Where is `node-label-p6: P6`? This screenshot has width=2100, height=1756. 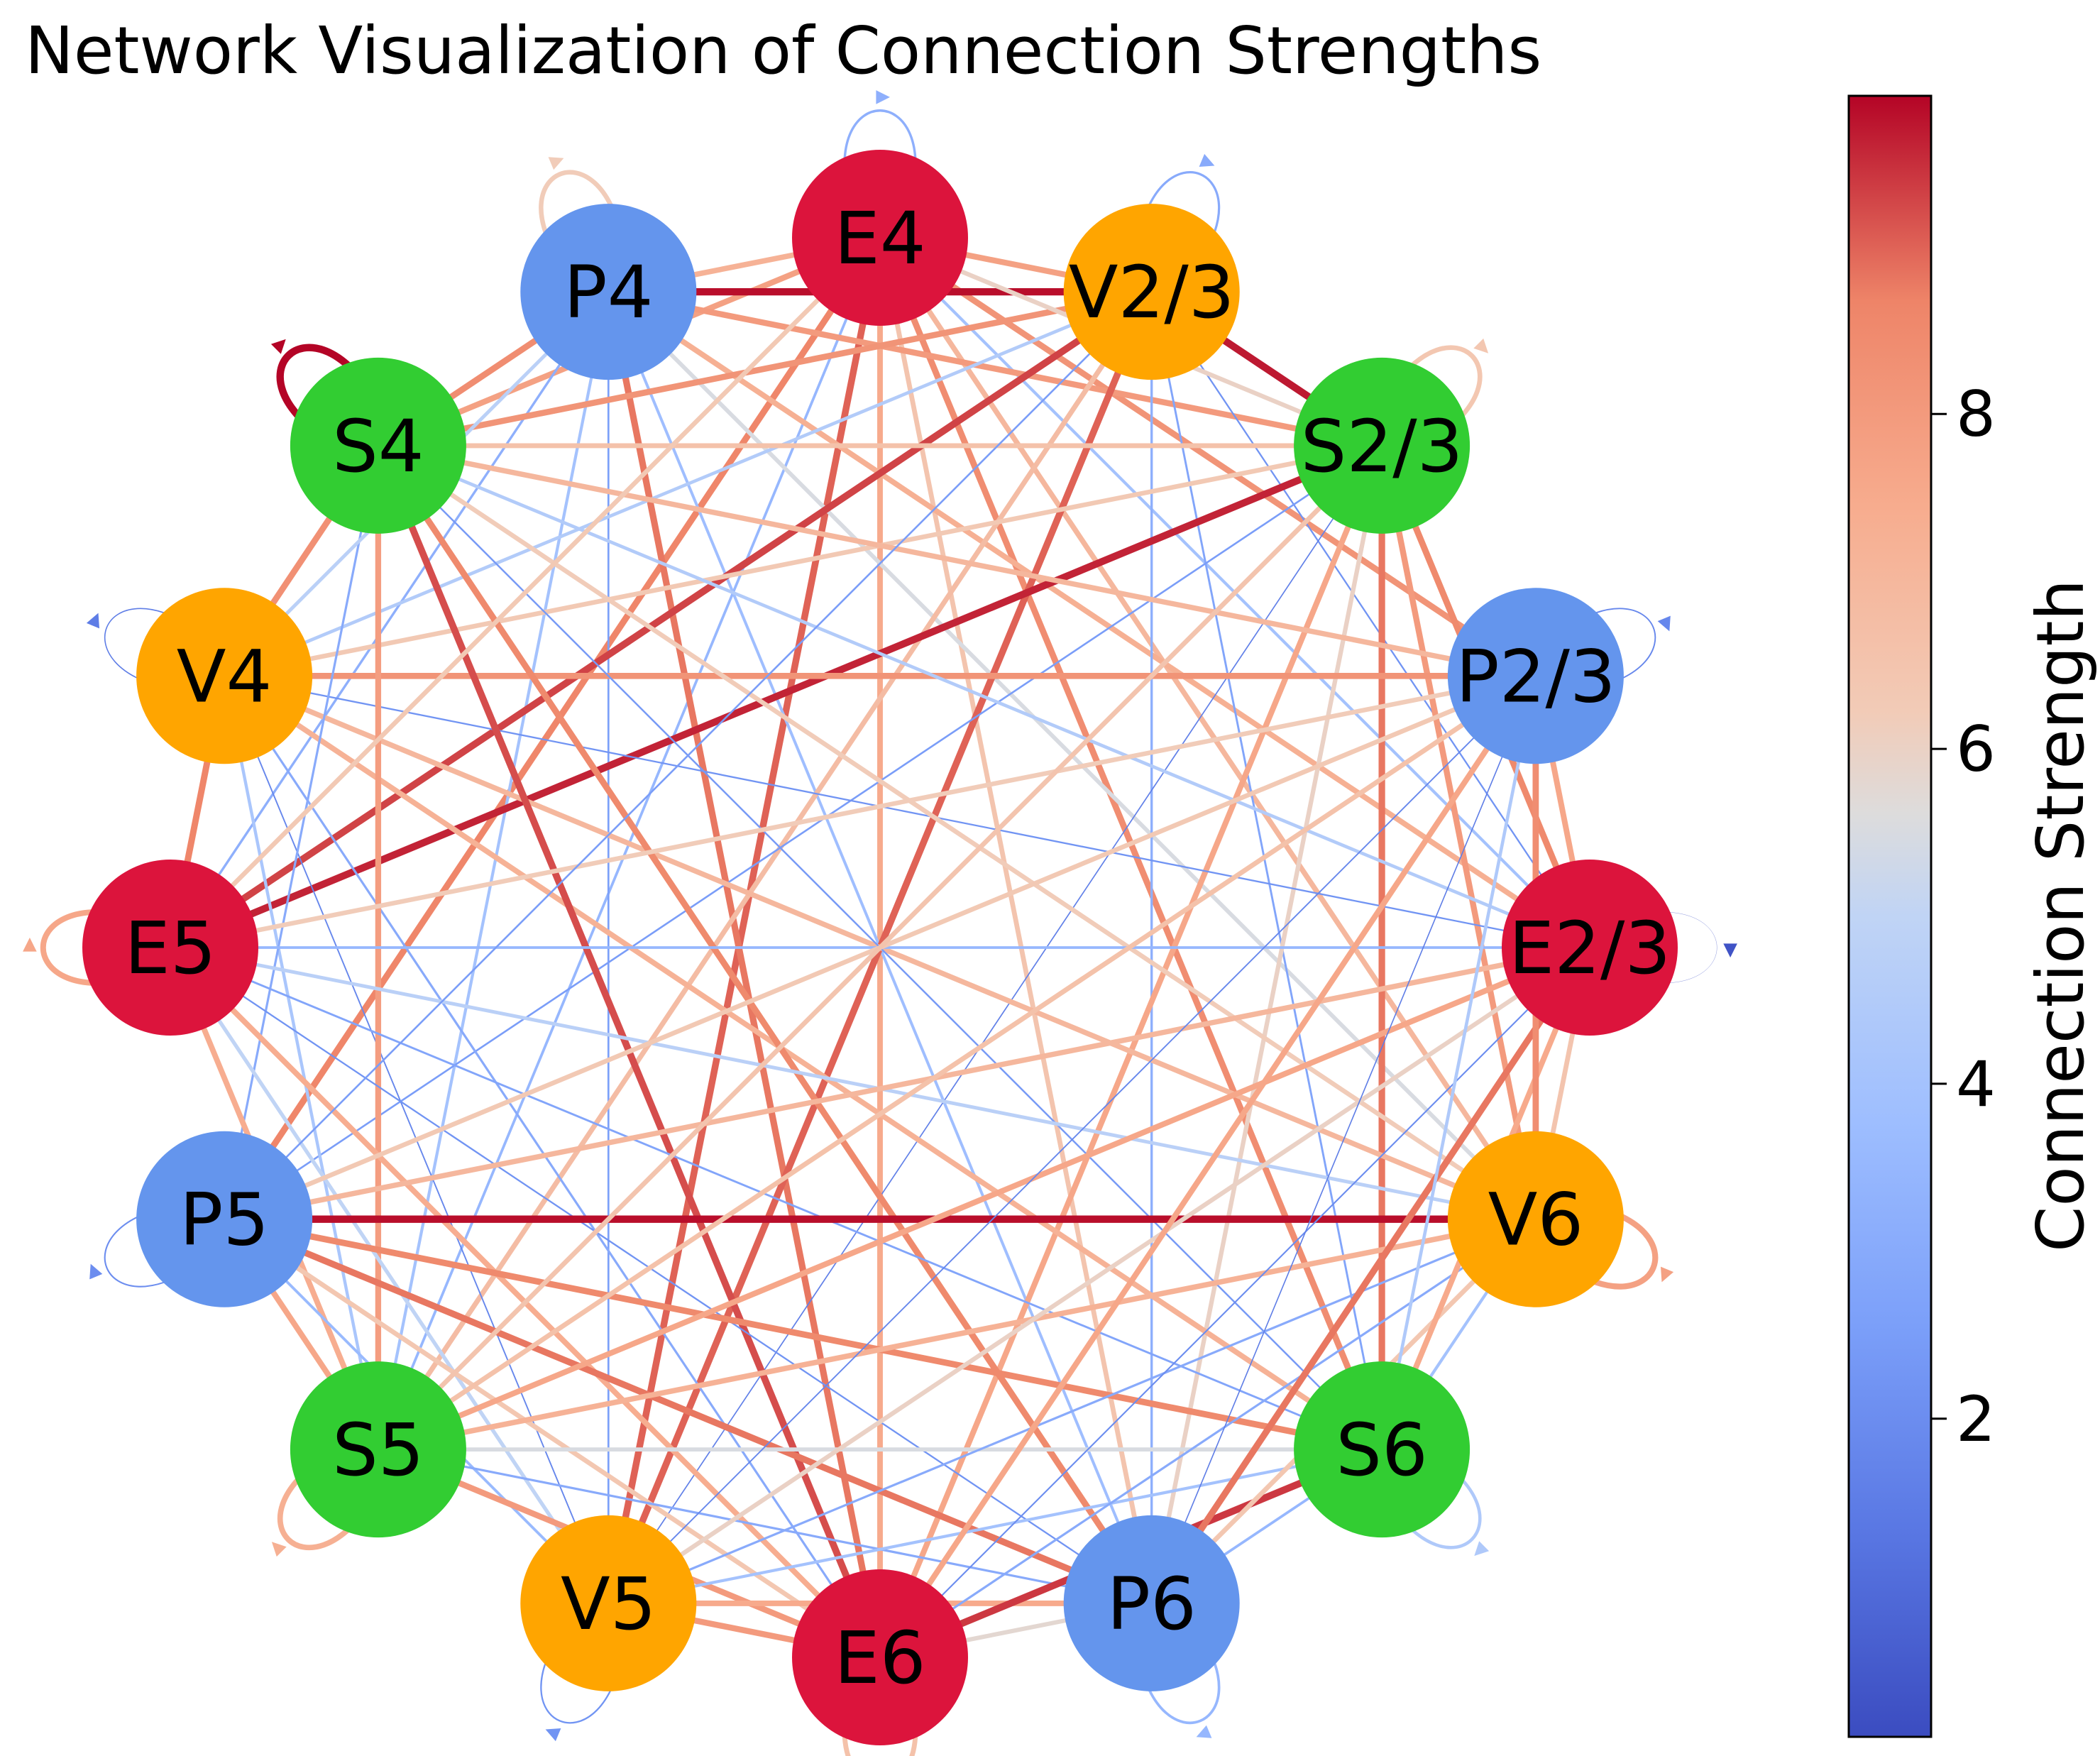
node-label-p6: P6 is located at coordinates (1151, 1604).